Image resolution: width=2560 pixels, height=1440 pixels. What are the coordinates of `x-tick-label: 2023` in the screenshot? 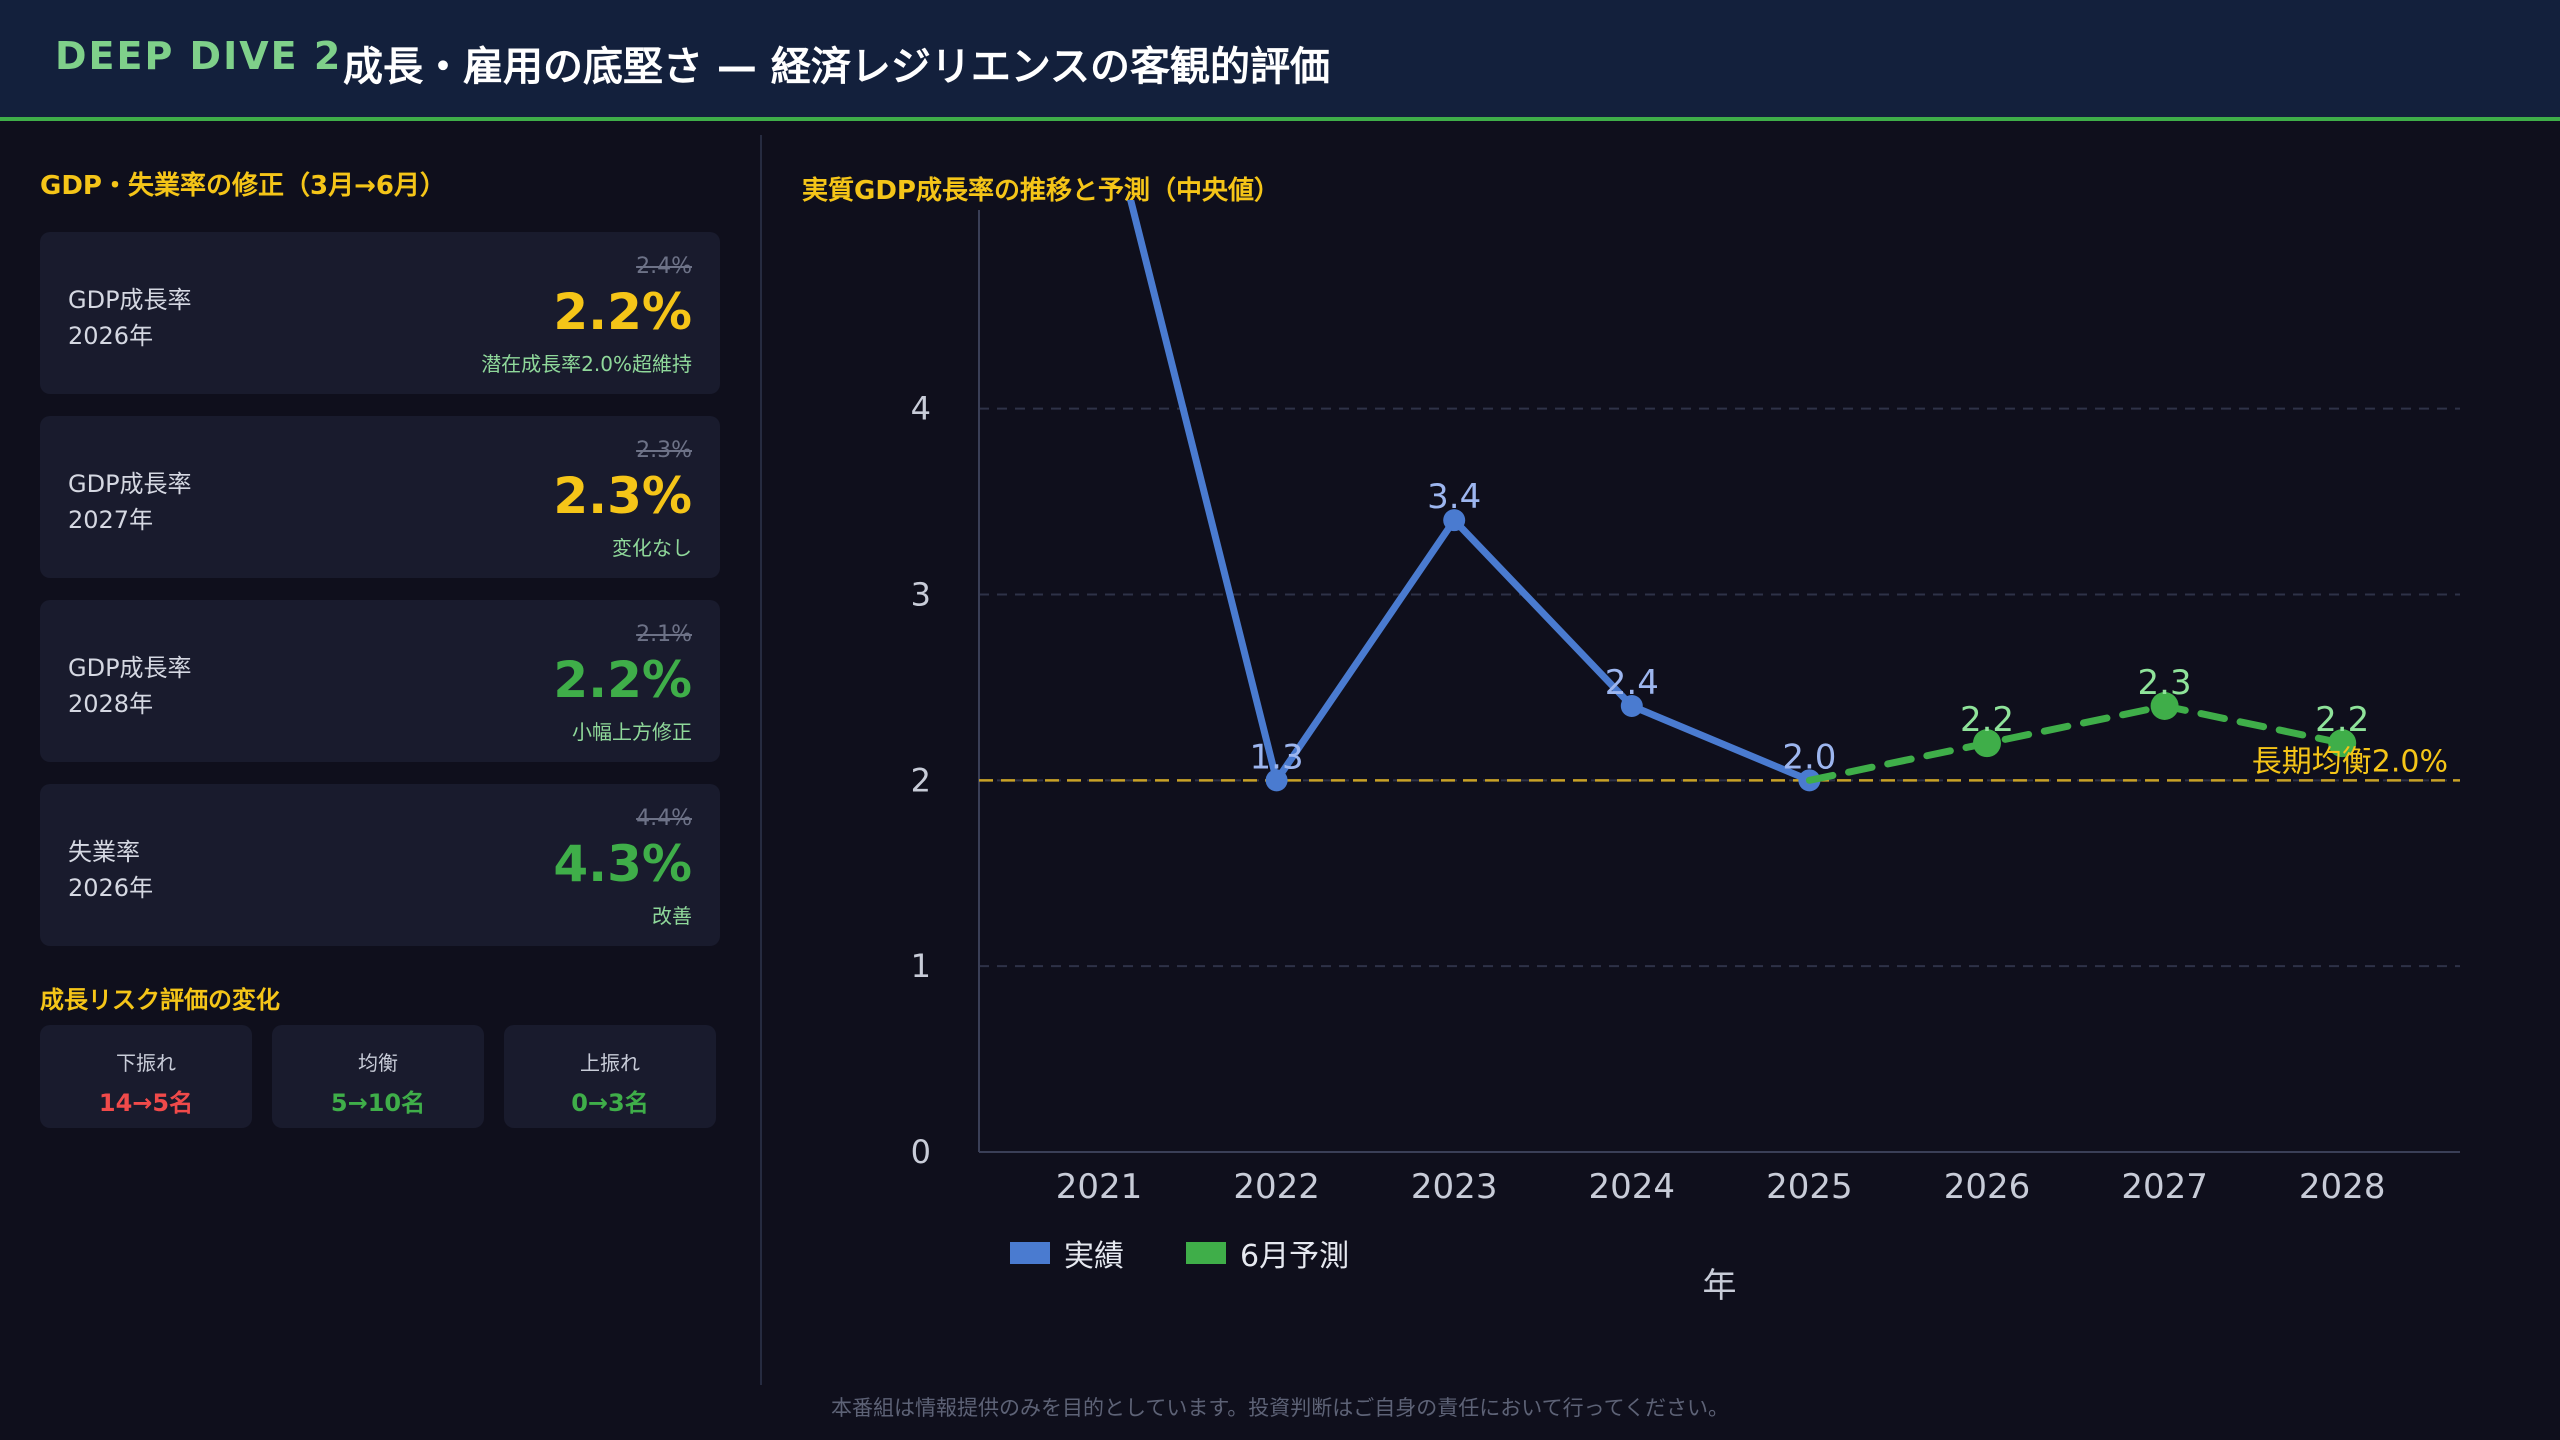 It's located at (1454, 1187).